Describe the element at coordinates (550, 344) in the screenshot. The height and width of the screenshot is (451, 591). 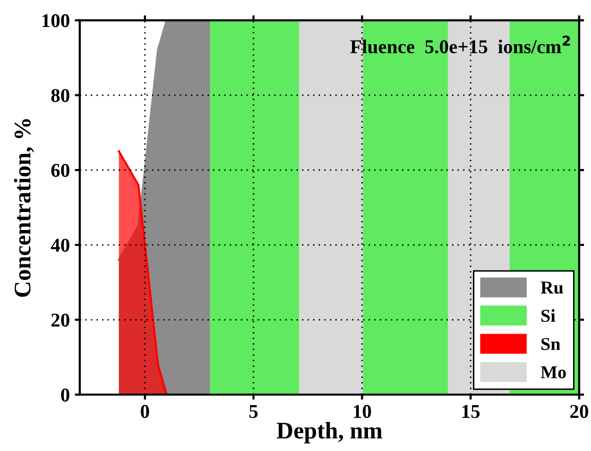
I see `legend-label: Sn` at that location.